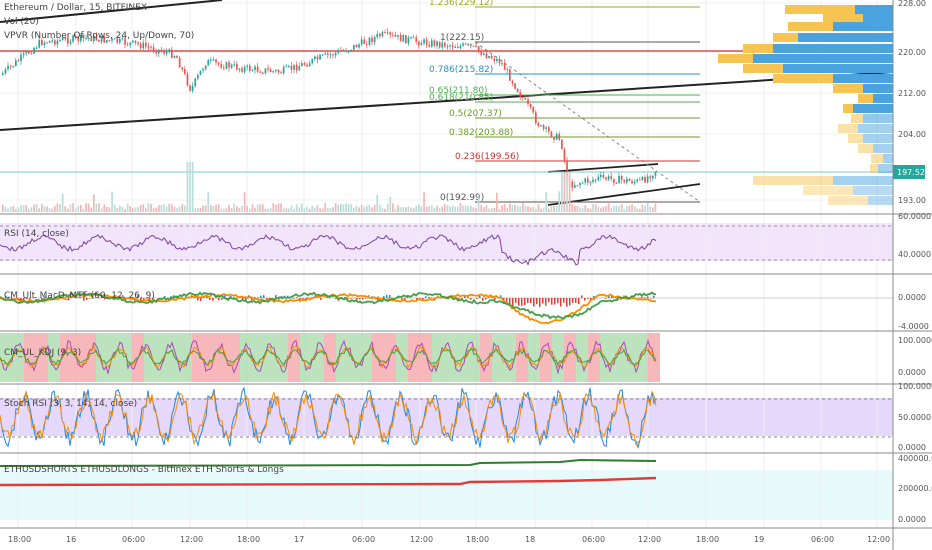  What do you see at coordinates (805, 105) in the screenshot?
I see `volume-profile` at bounding box center [805, 105].